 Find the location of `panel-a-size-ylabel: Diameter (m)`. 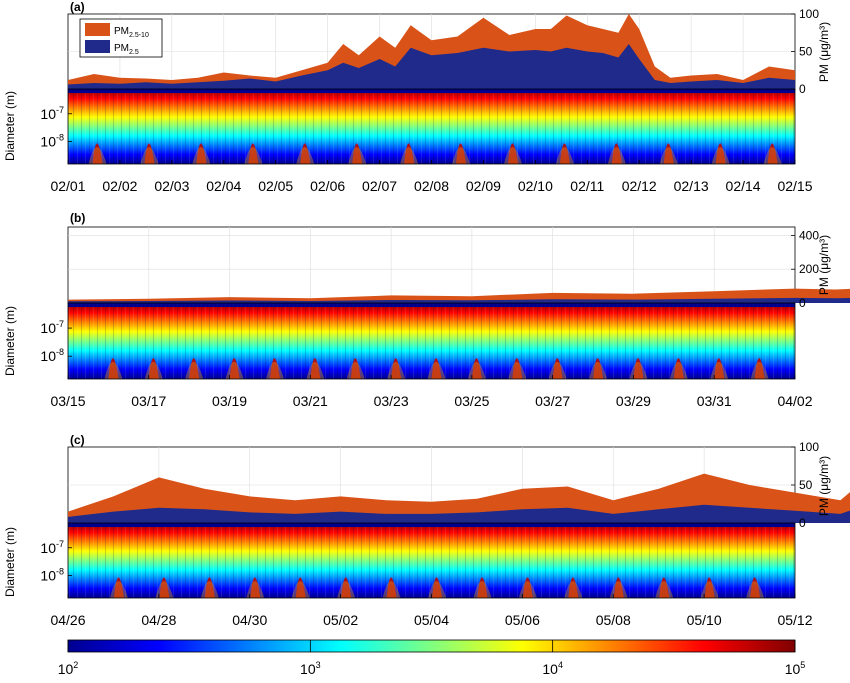

panel-a-size-ylabel: Diameter (m) is located at coordinates (10, 126).